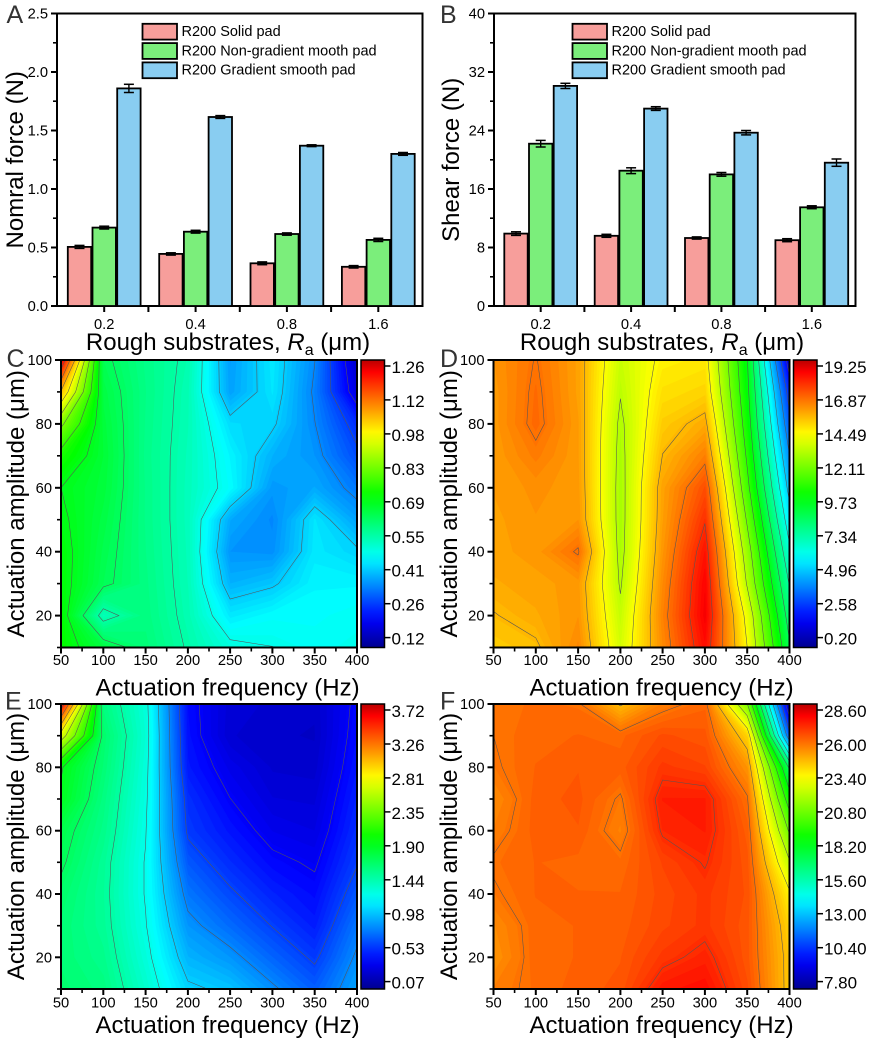 This screenshot has width=873, height=1046. I want to click on svg-text: 1.5, so click(38, 132).